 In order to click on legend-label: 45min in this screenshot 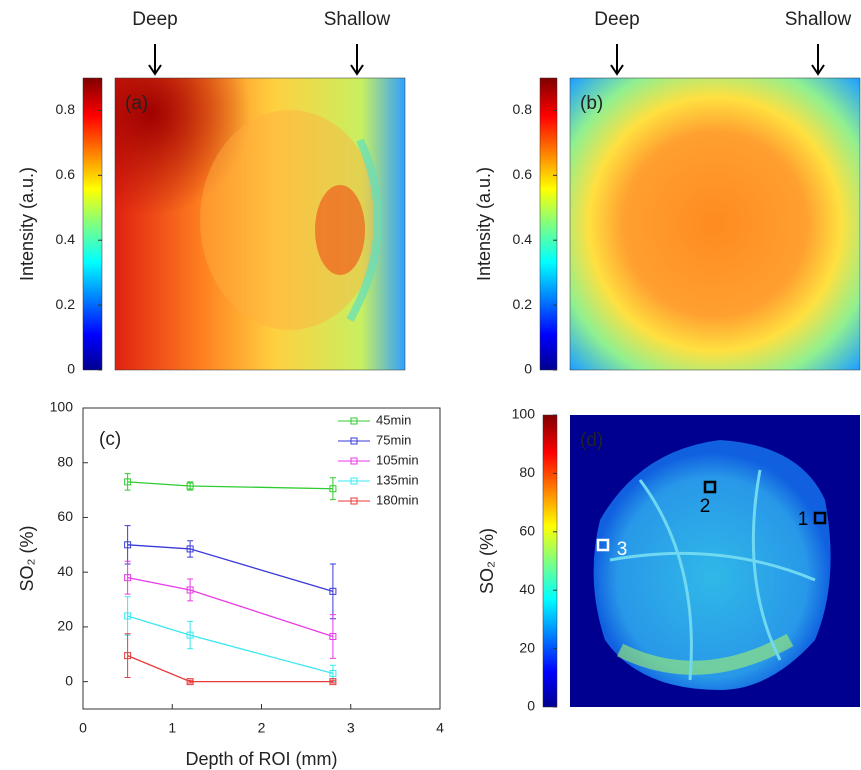, I will do `click(393, 419)`.